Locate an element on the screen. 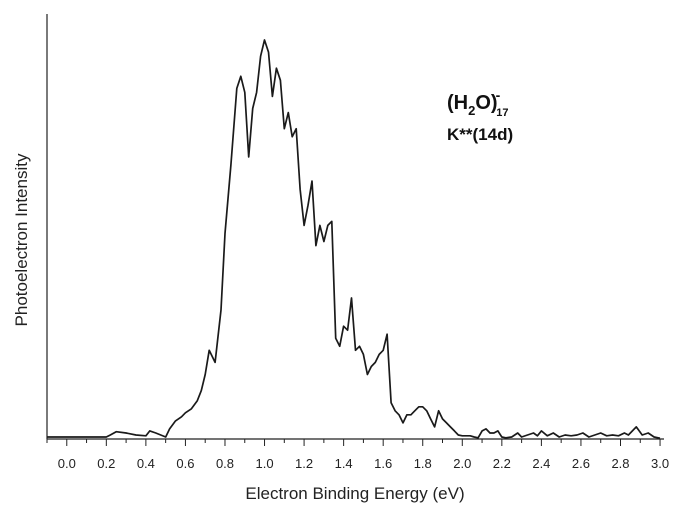  x-tick-label: 0.4 is located at coordinates (146, 463).